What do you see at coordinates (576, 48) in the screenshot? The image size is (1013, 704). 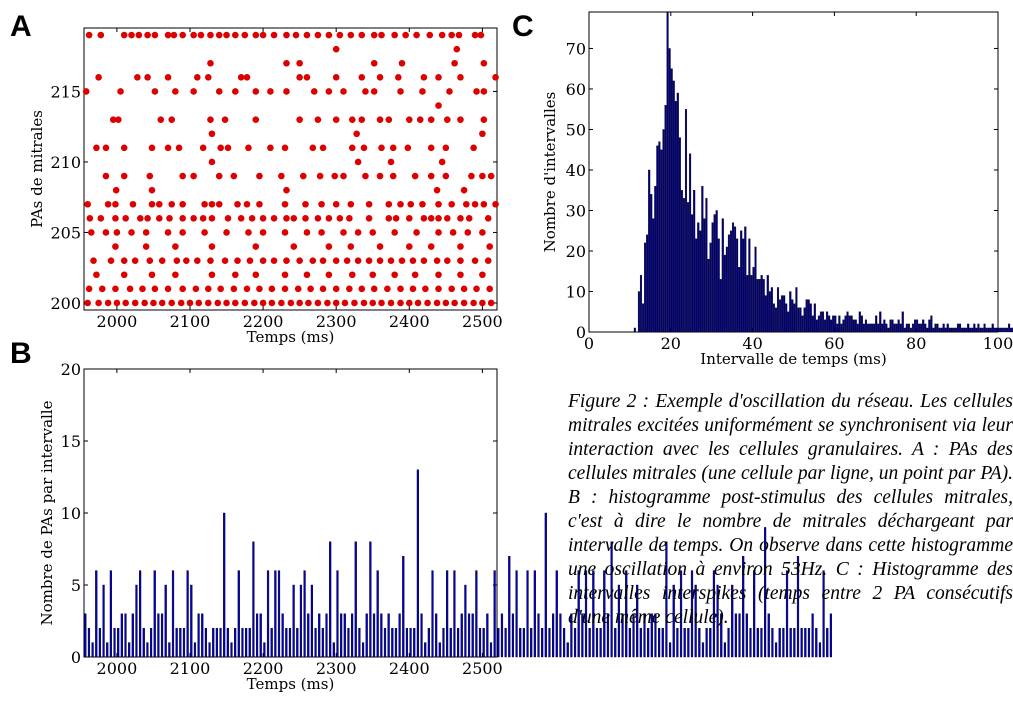 I see `isi-y-tick-label: 70` at bounding box center [576, 48].